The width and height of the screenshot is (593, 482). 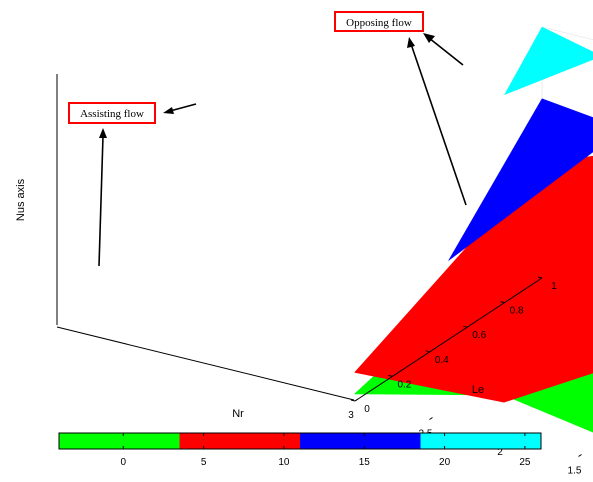 I want to click on z-axis-label: Nus axis, so click(x=21, y=199).